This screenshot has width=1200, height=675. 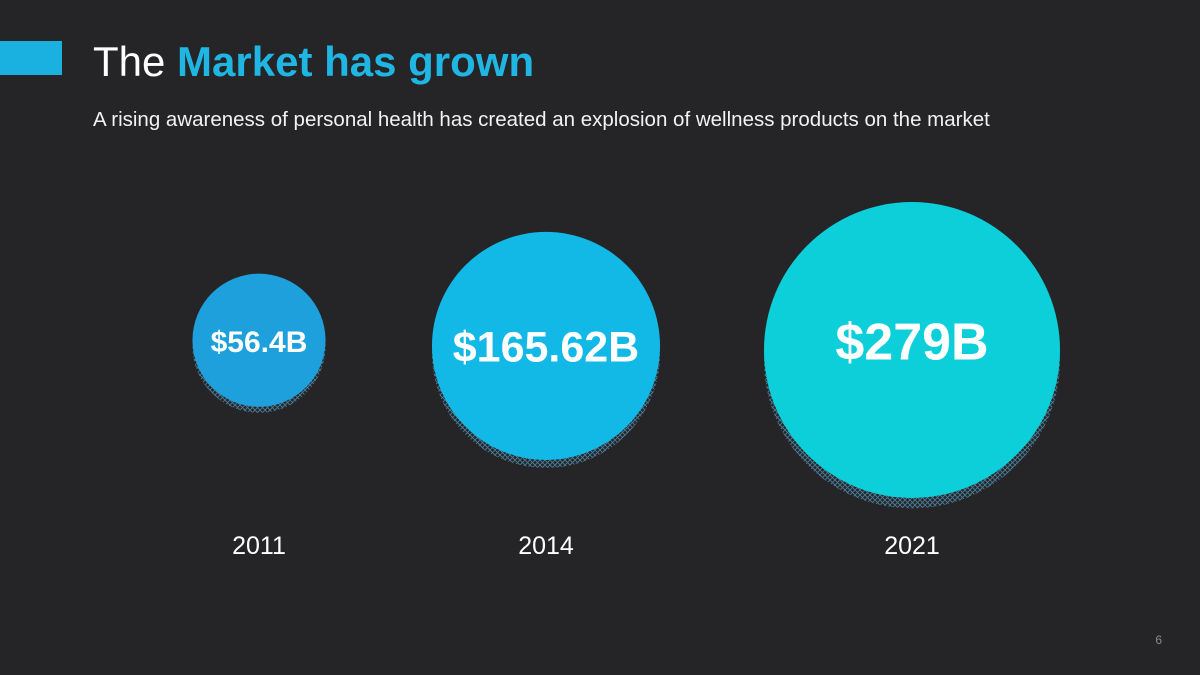 I want to click on page-number: 6, so click(x=1158, y=640).